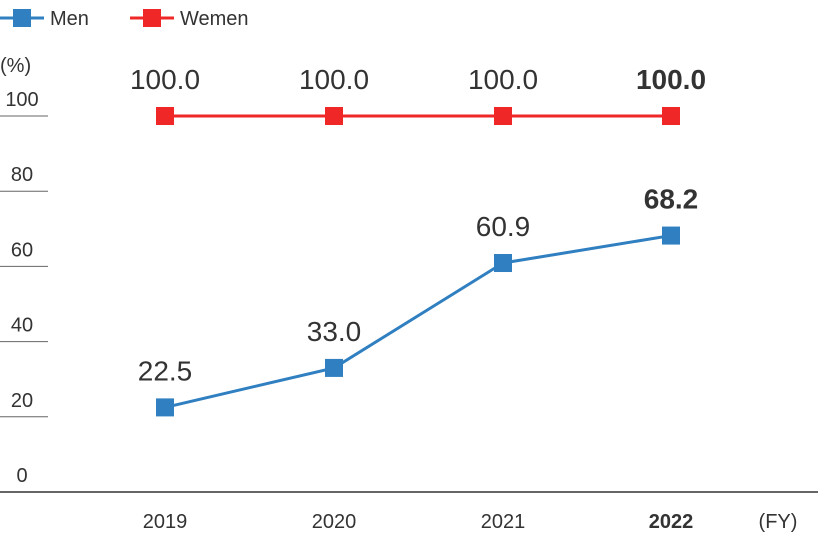 Image resolution: width=818 pixels, height=551 pixels. What do you see at coordinates (15, 66) in the screenshot?
I see `y-axis-label: (%)` at bounding box center [15, 66].